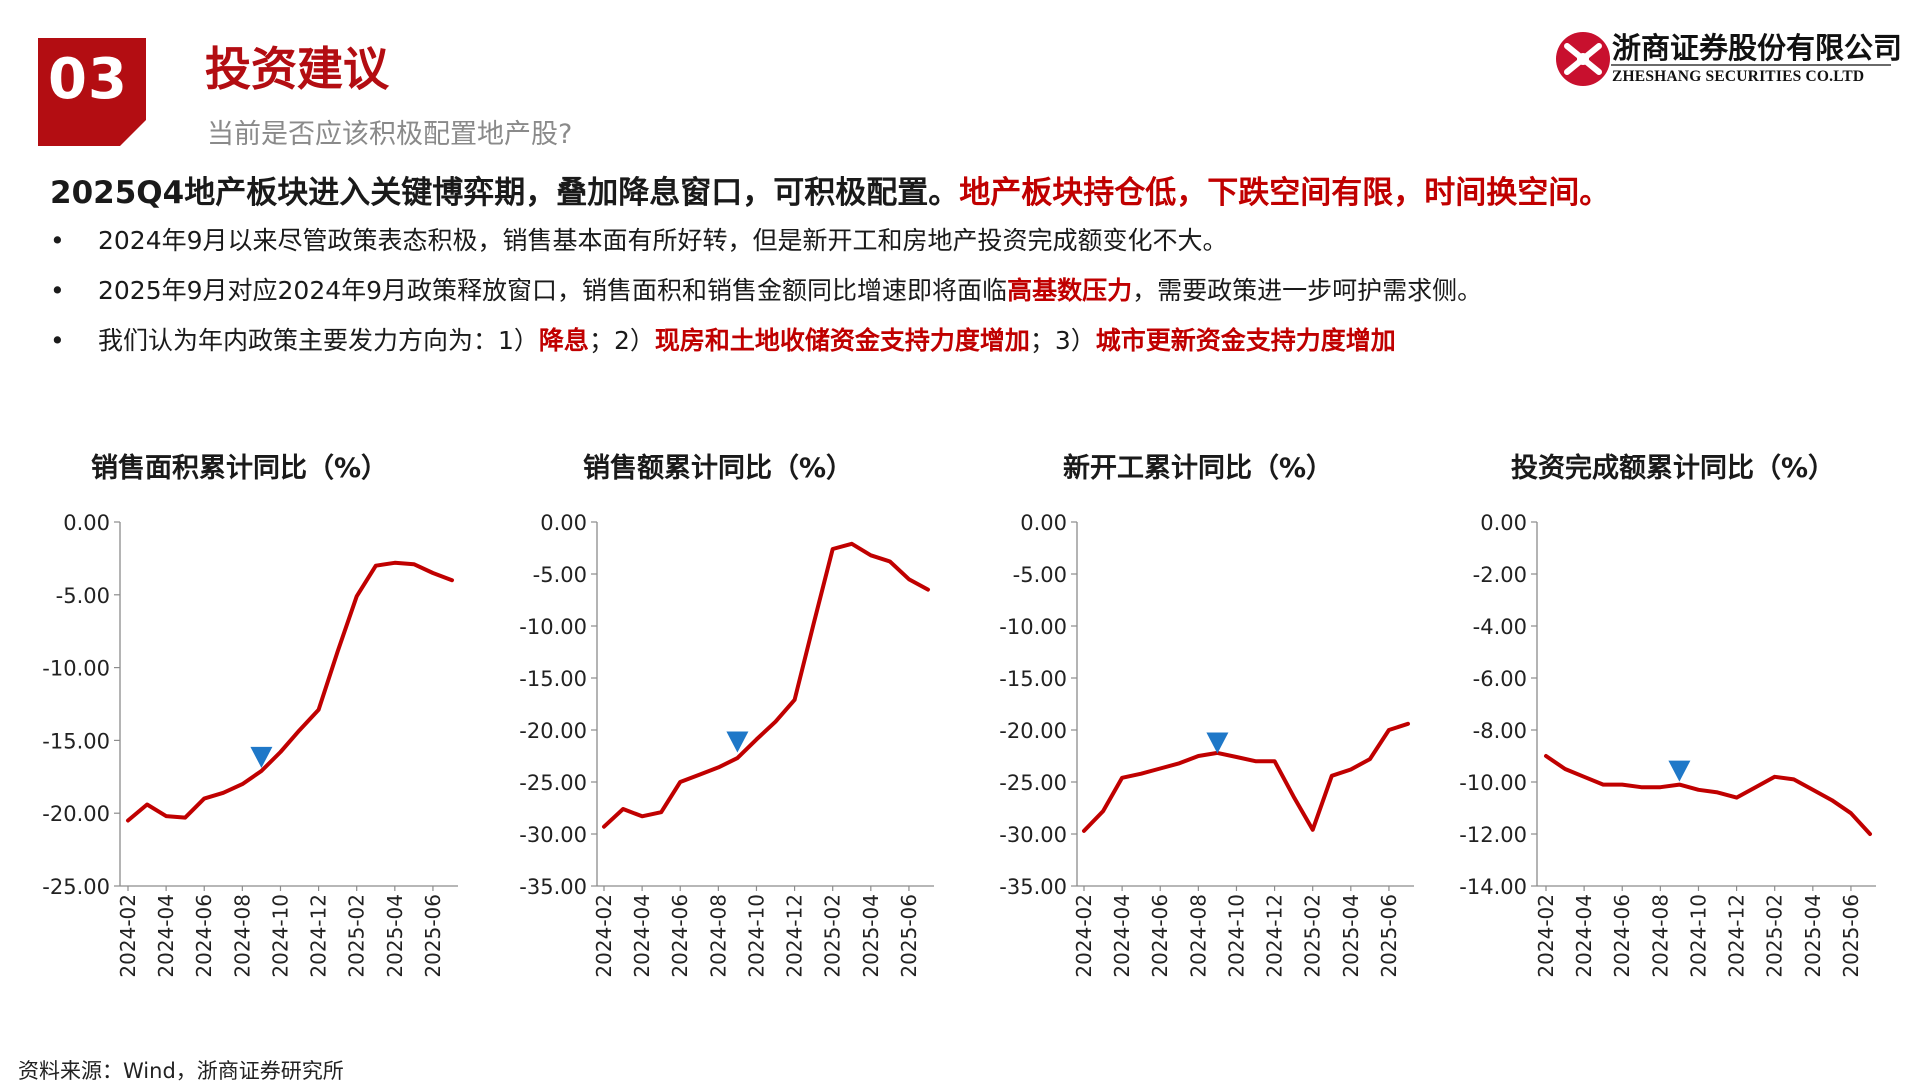  What do you see at coordinates (1500, 679) in the screenshot?
I see `y-tick-label: -6.00` at bounding box center [1500, 679].